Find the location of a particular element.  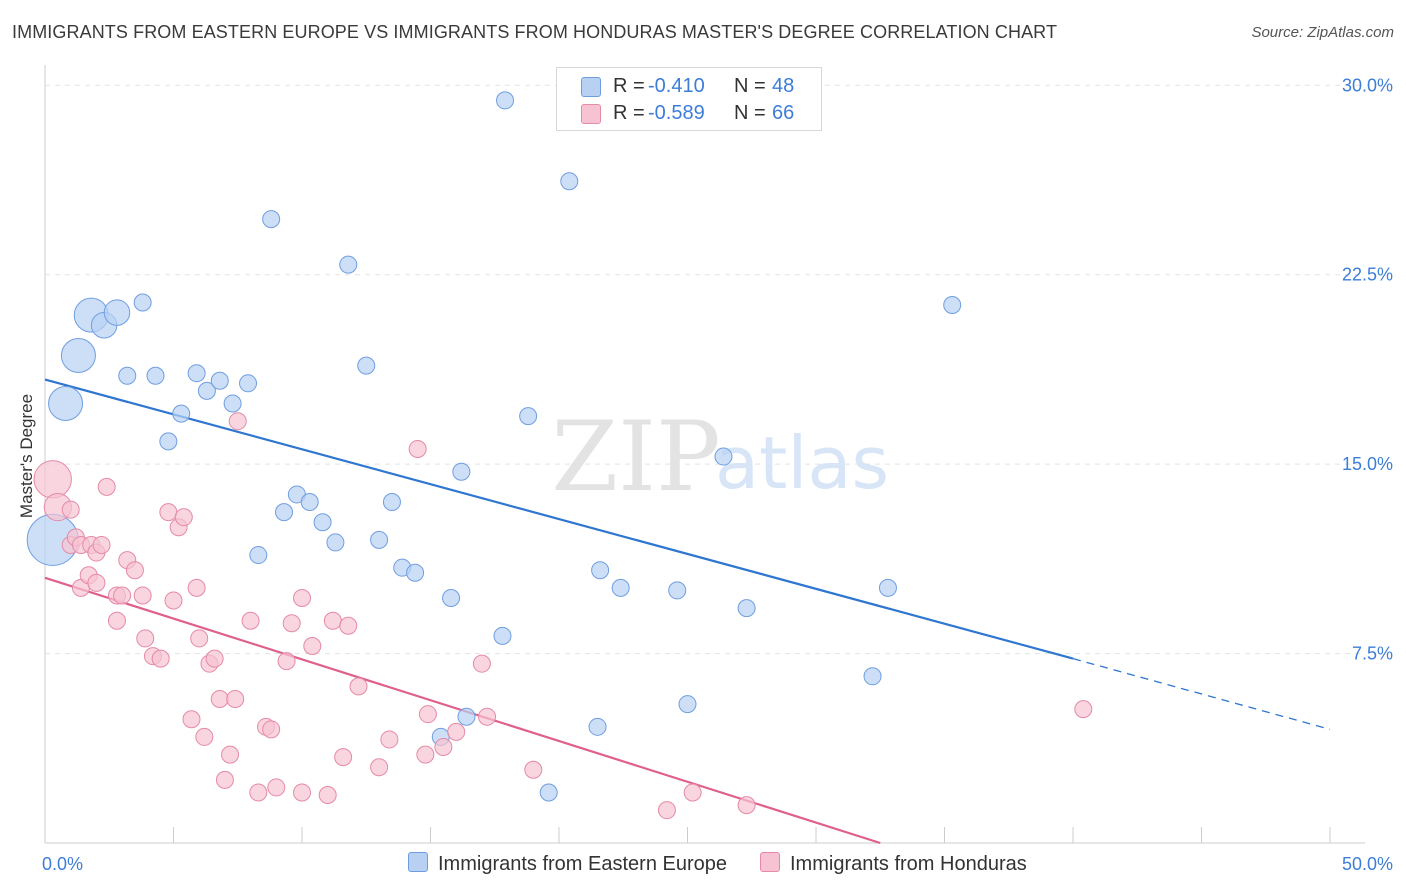

stats-legend: R = -0.410 N = 48 R = -0.589 N = 66 is located at coordinates (689, 99).